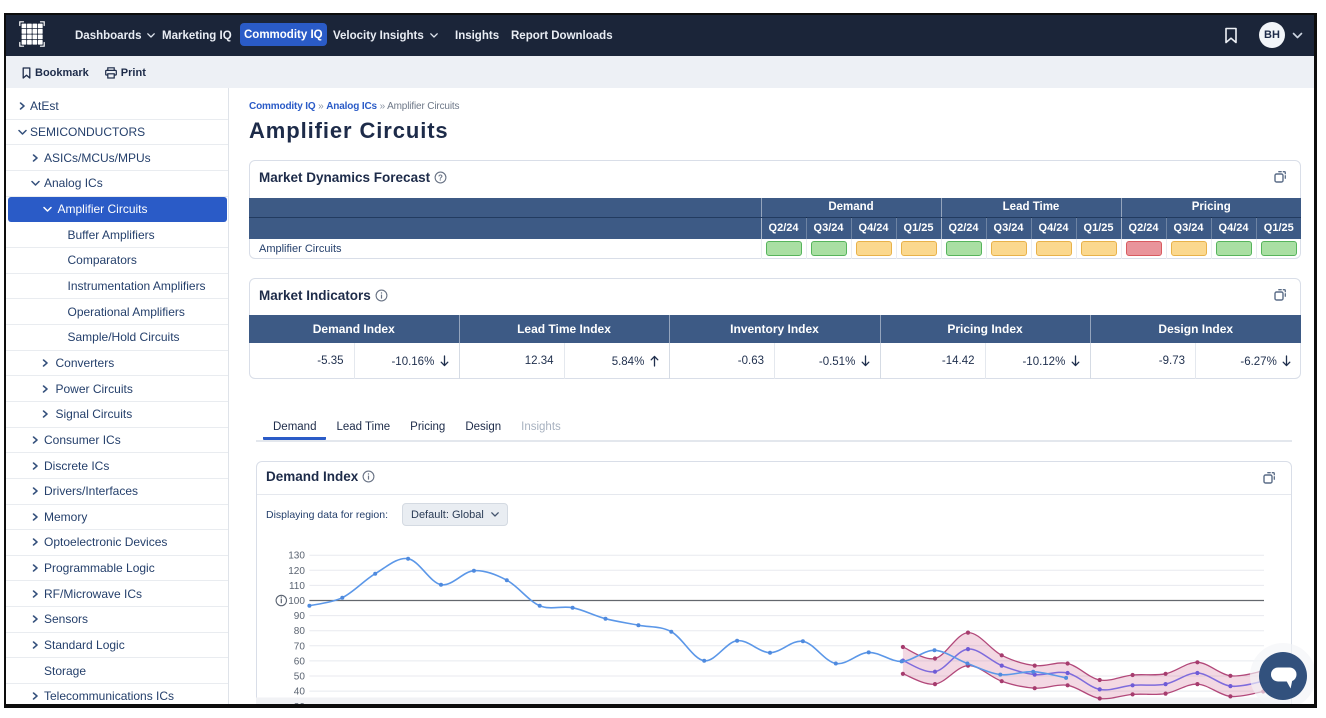 This screenshot has width=1326, height=718. I want to click on svg-text: 60, so click(300, 661).